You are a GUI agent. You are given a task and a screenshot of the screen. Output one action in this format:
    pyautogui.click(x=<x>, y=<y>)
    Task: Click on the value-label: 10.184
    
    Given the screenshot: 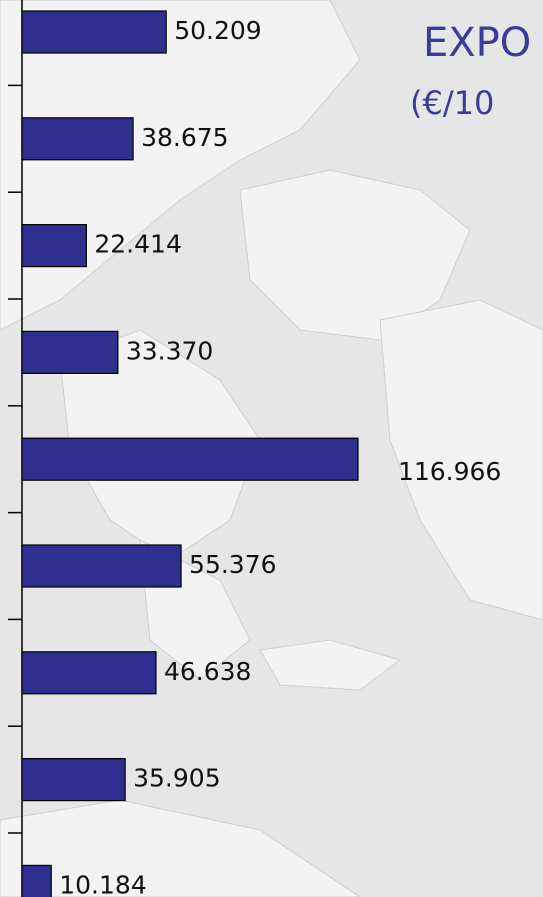 What is the action you would take?
    pyautogui.click(x=102, y=883)
    